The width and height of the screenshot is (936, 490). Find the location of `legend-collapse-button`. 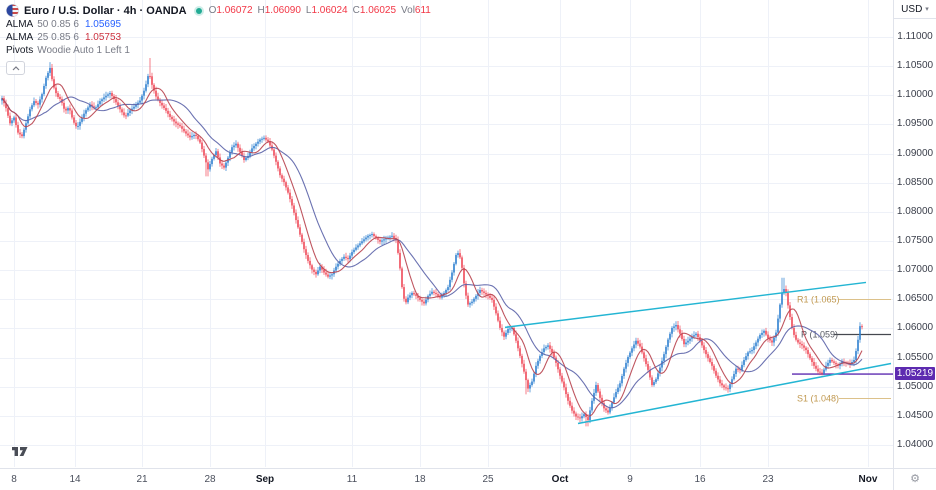

legend-collapse-button is located at coordinates (15, 68).